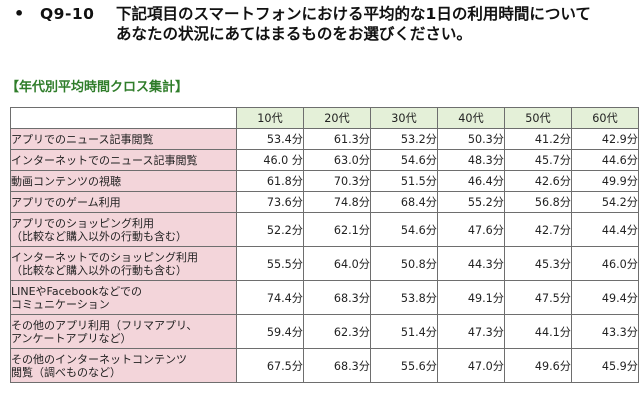 The image size is (640, 409). I want to click on row-label: アプリでのショッピング利用 （比較など購入以外の行動も含む）, so click(123, 229).